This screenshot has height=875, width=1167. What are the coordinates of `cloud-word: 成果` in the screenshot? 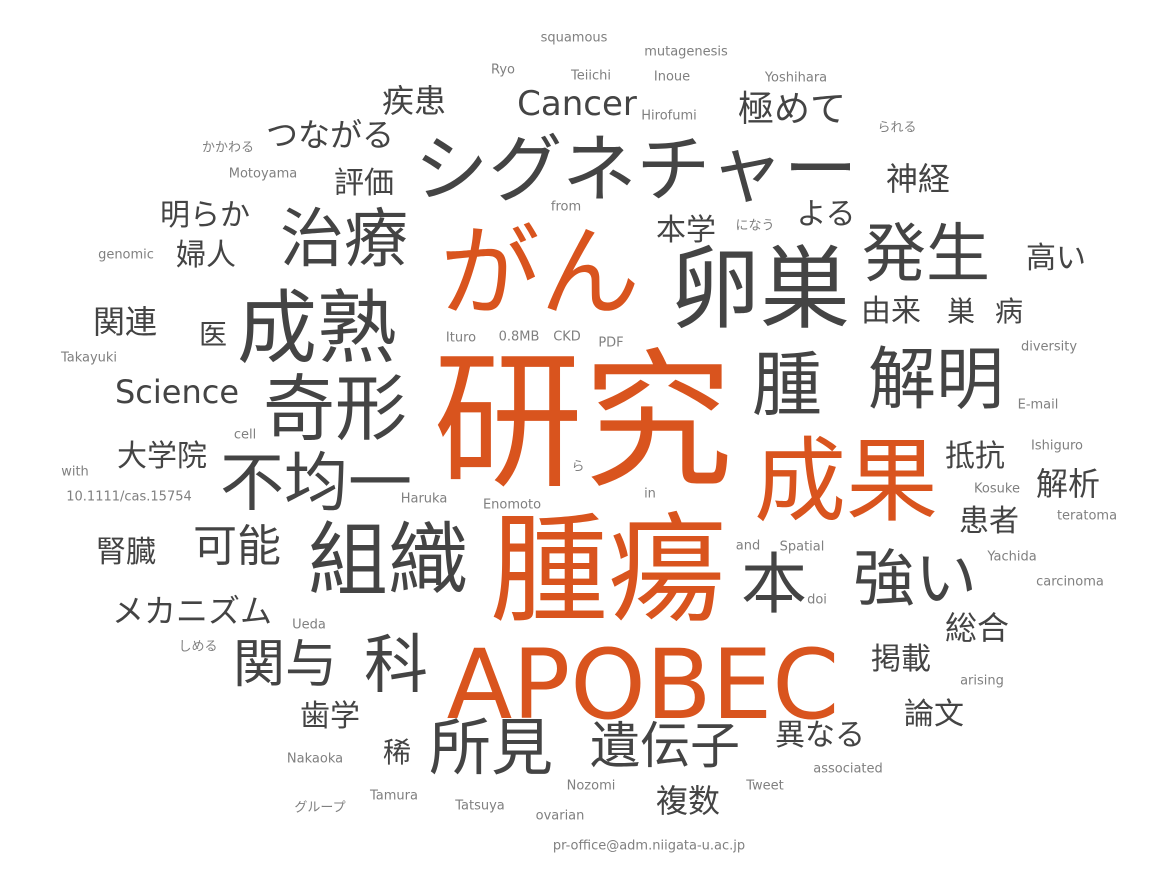 It's located at (846, 481).